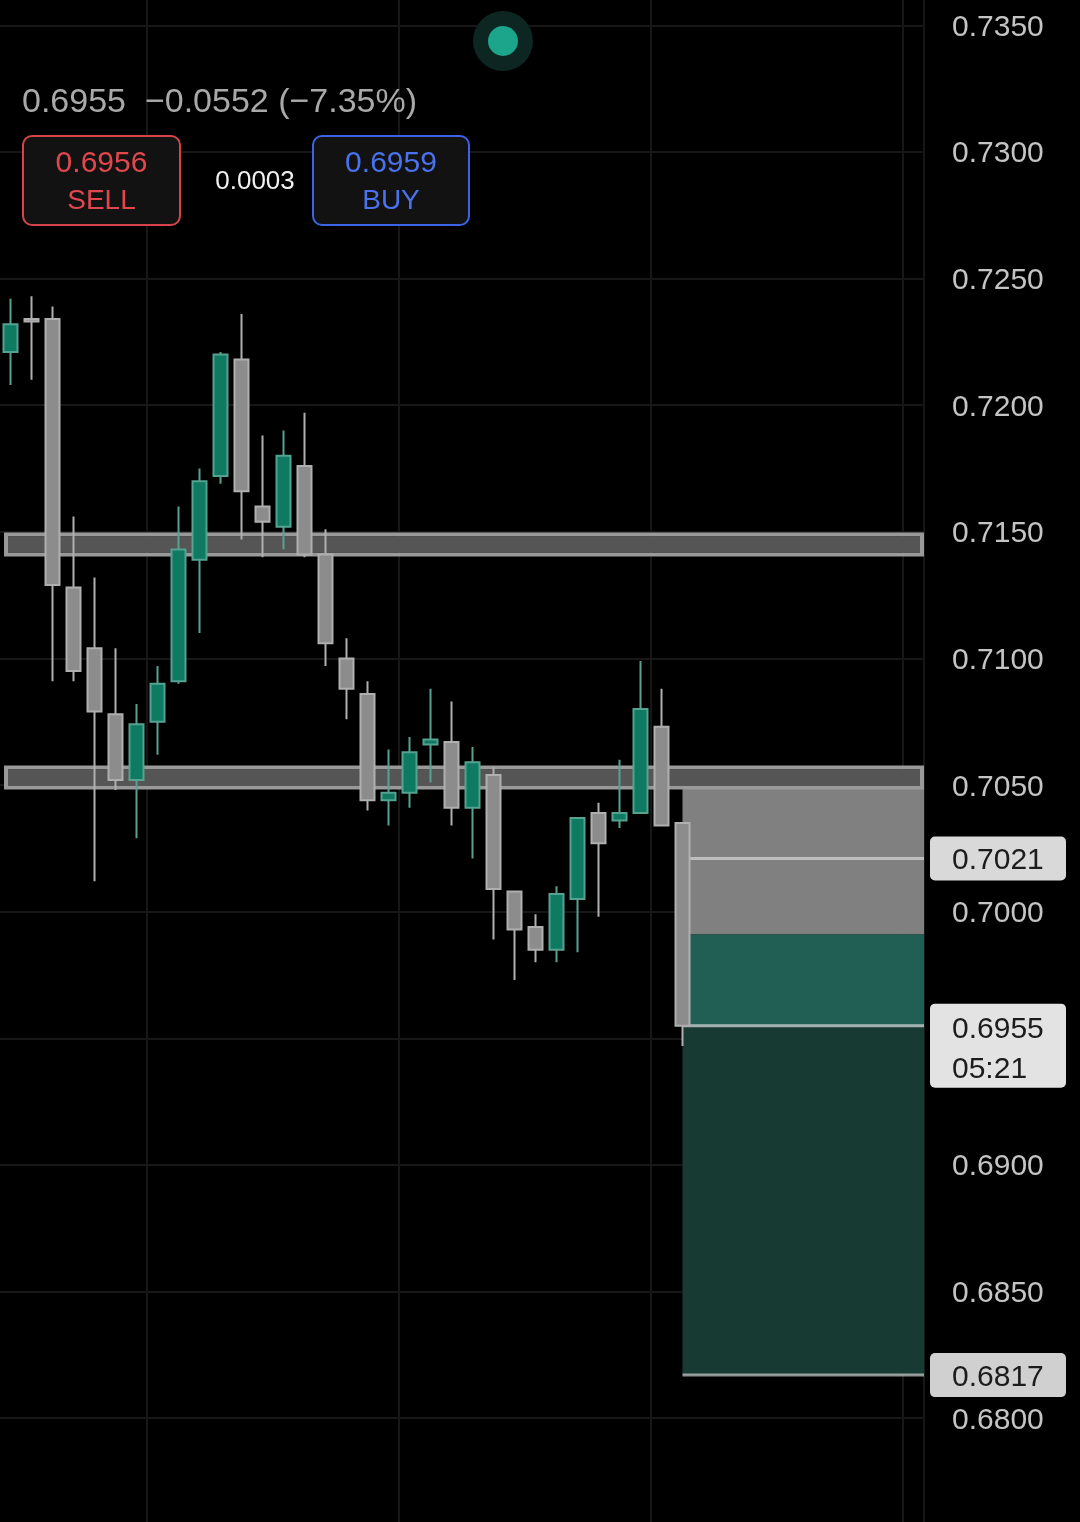 The width and height of the screenshot is (1080, 1522). What do you see at coordinates (998, 1048) in the screenshot?
I see `ref-line-label: 0.6955 05:21` at bounding box center [998, 1048].